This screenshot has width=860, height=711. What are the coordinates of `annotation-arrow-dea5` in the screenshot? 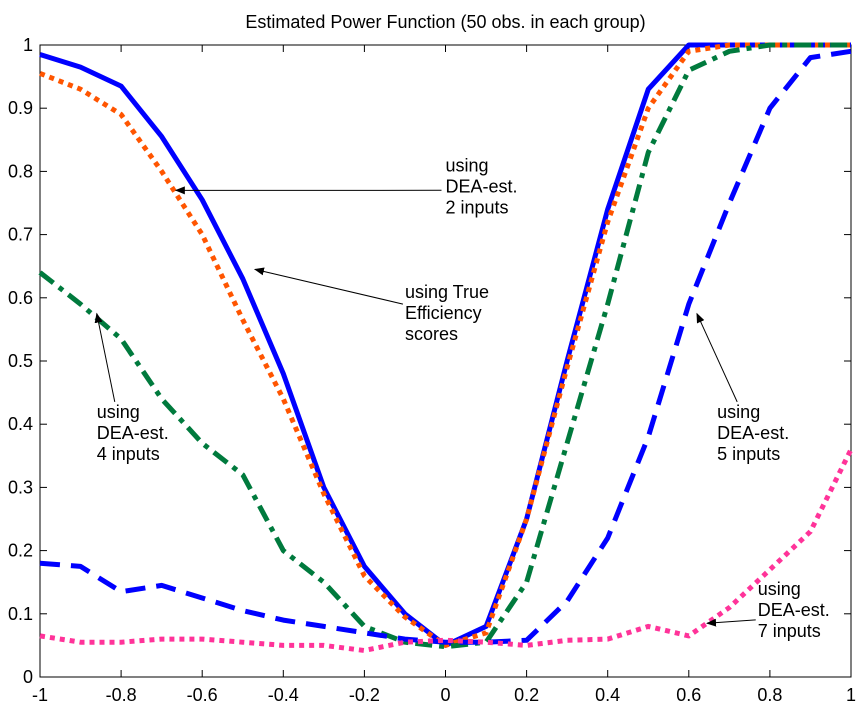 It's located at (717, 357).